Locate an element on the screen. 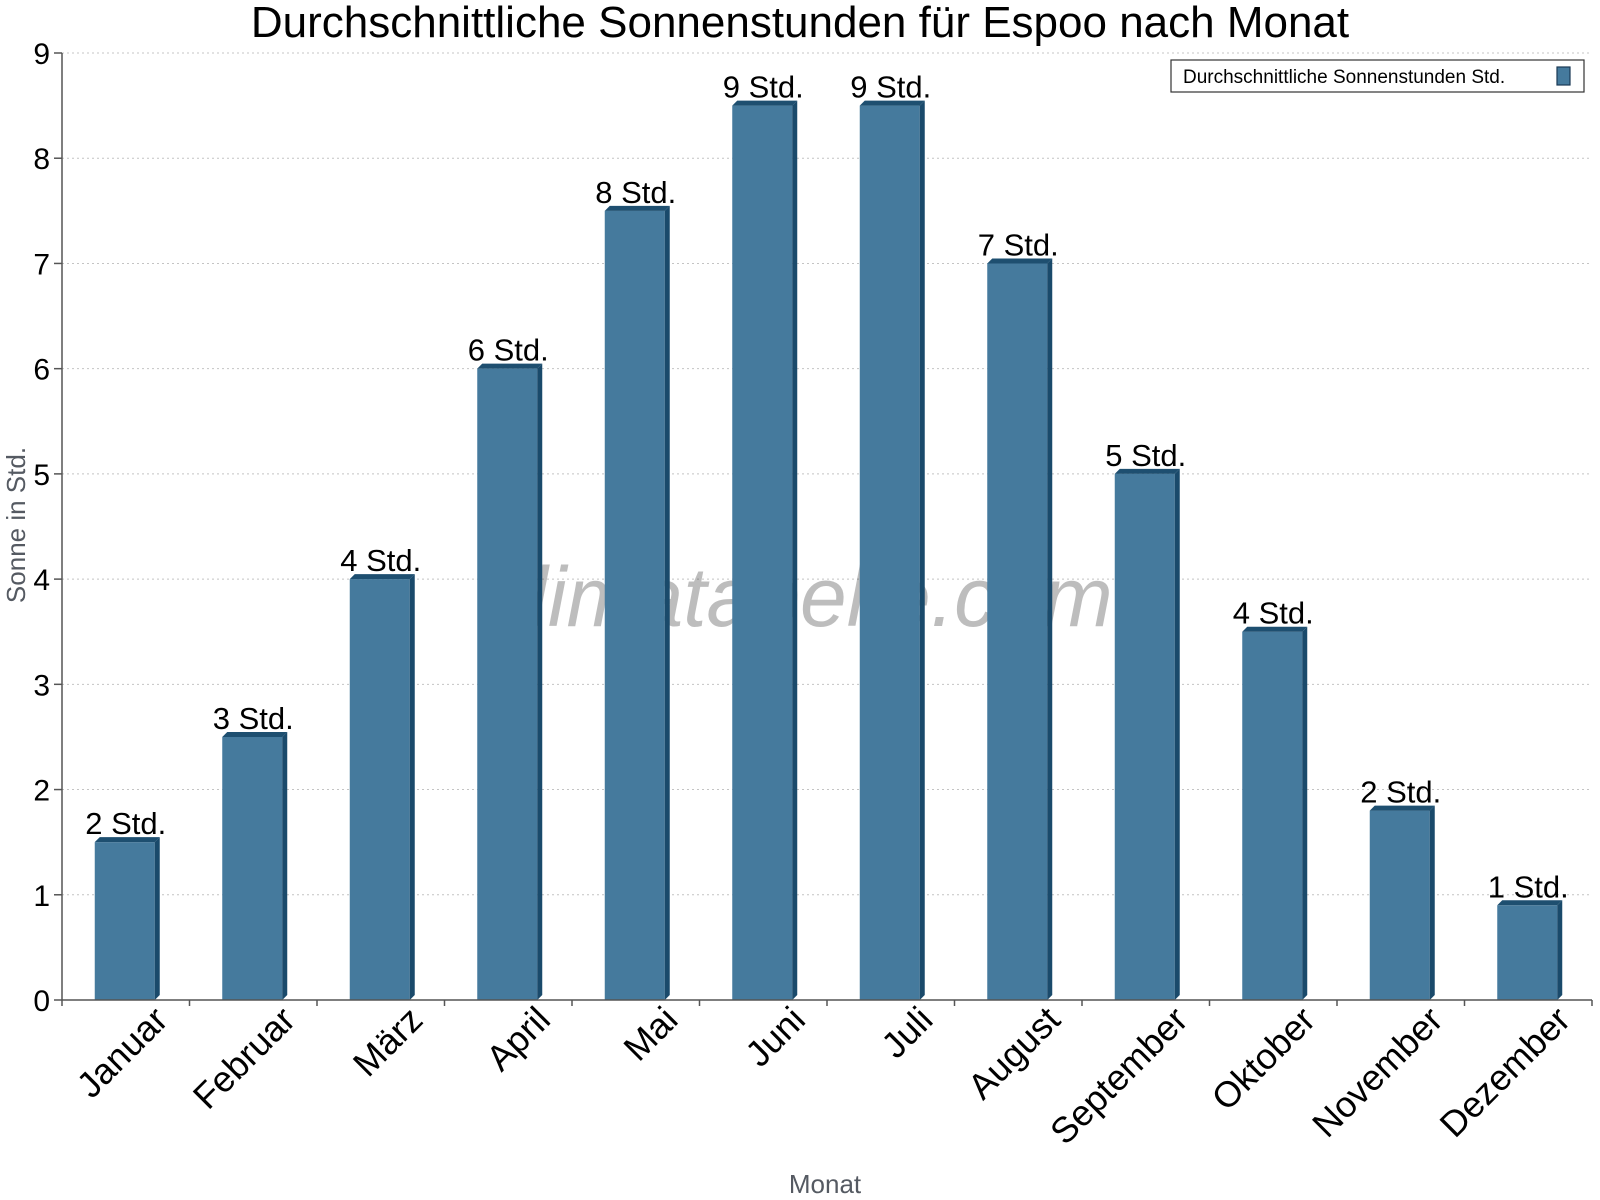 The width and height of the screenshot is (1600, 1200). legend-swatch is located at coordinates (1563, 76).